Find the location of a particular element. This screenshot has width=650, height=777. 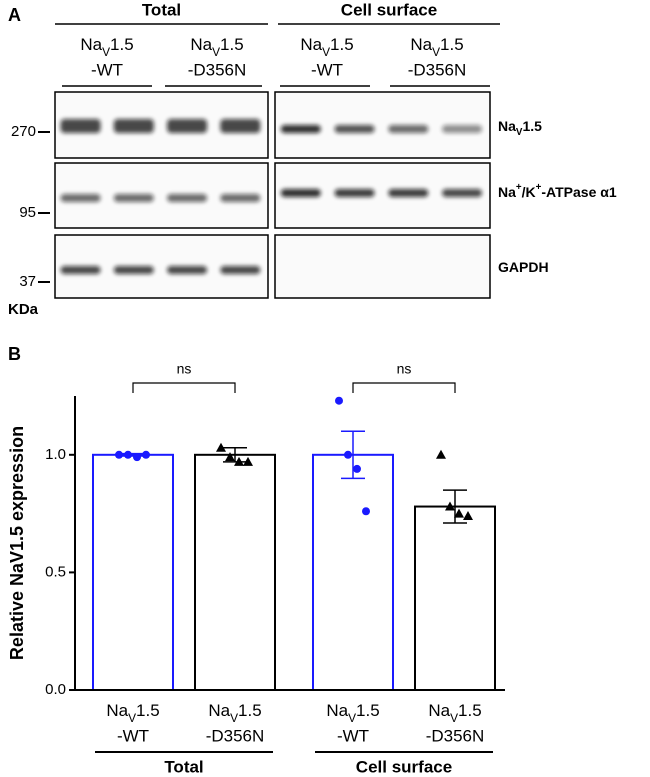

marker-label: 37 is located at coordinates (27, 281).